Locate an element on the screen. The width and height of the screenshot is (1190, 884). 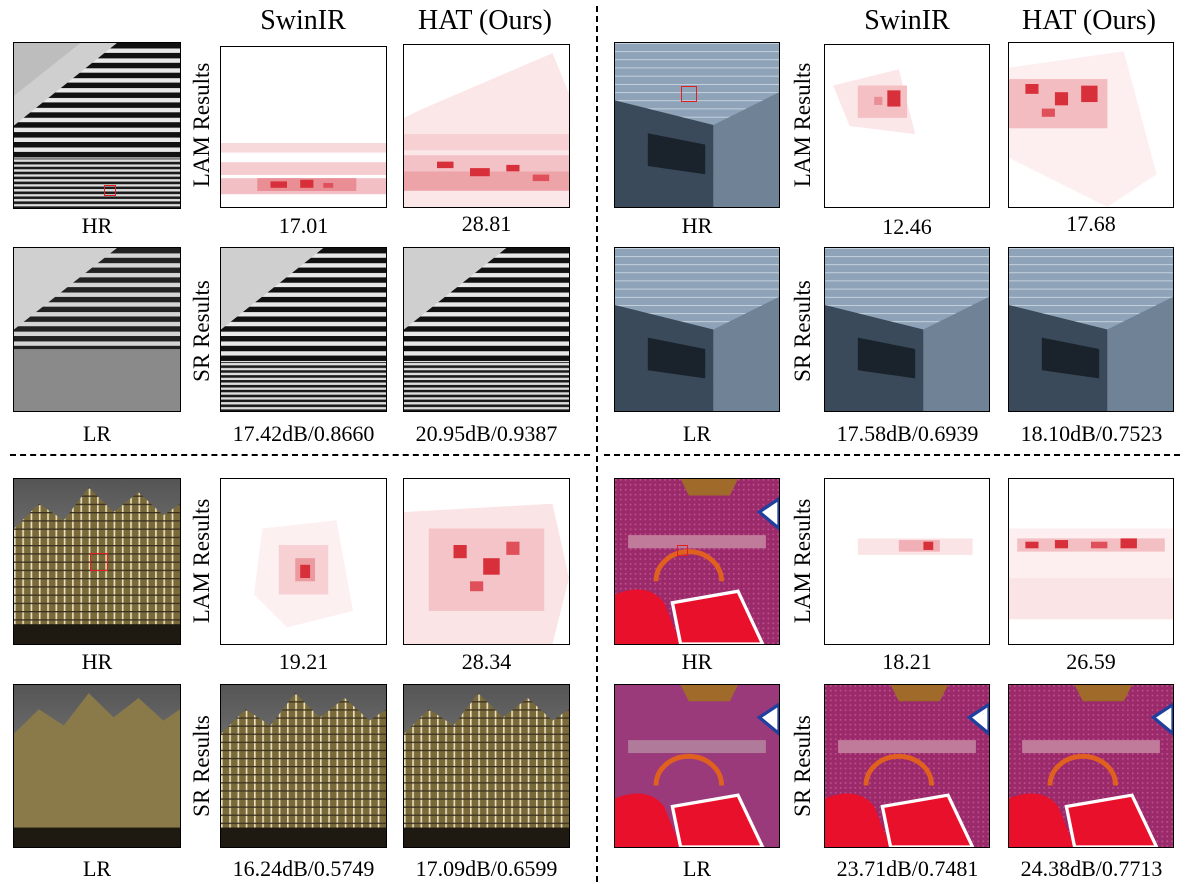
lr-image-skyscraper is located at coordinates (97, 766).